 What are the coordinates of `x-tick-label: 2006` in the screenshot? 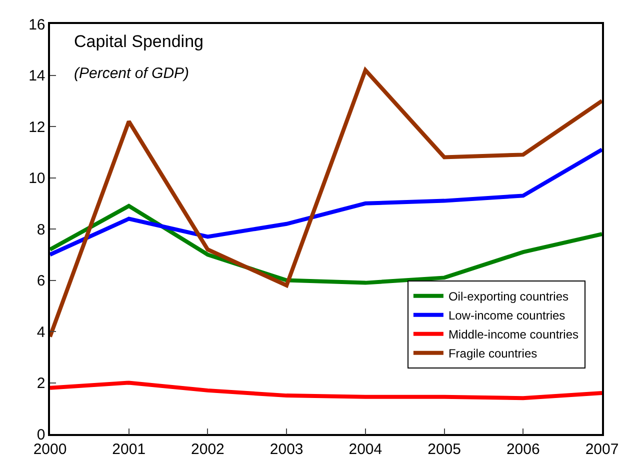 It's located at (523, 449).